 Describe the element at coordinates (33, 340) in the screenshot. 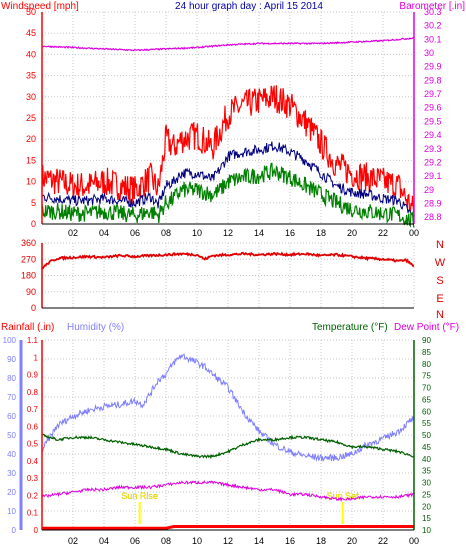

I see `rain-tick-label: 1.1` at that location.